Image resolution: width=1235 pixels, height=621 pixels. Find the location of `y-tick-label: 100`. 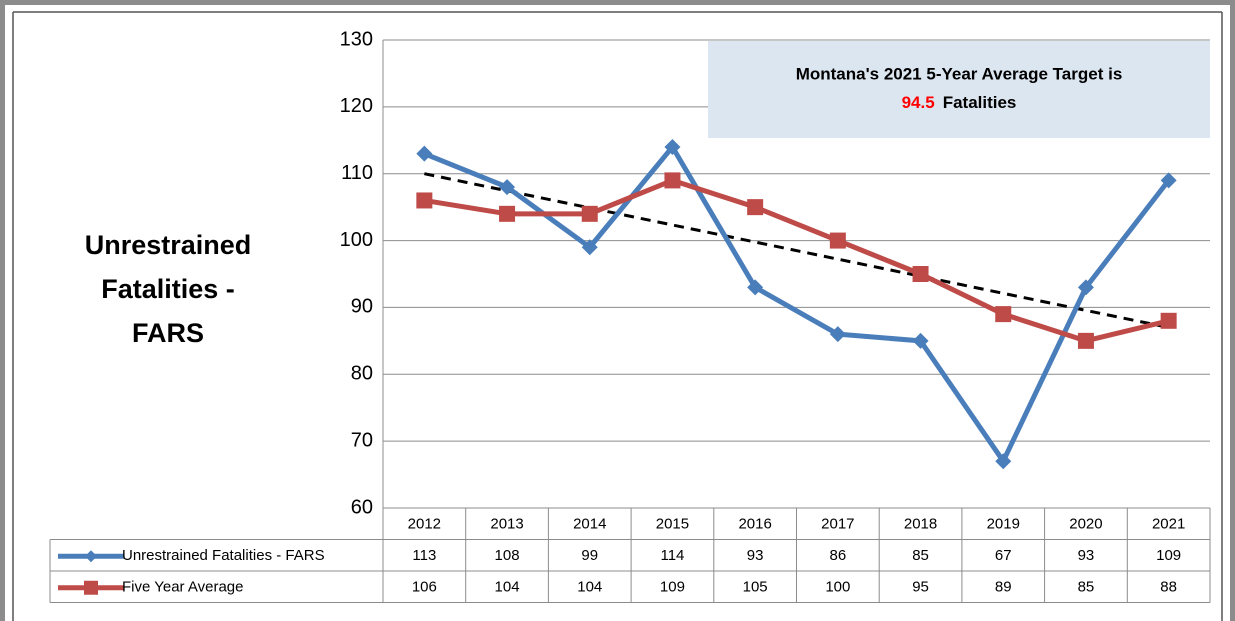

y-tick-label: 100 is located at coordinates (356, 240).